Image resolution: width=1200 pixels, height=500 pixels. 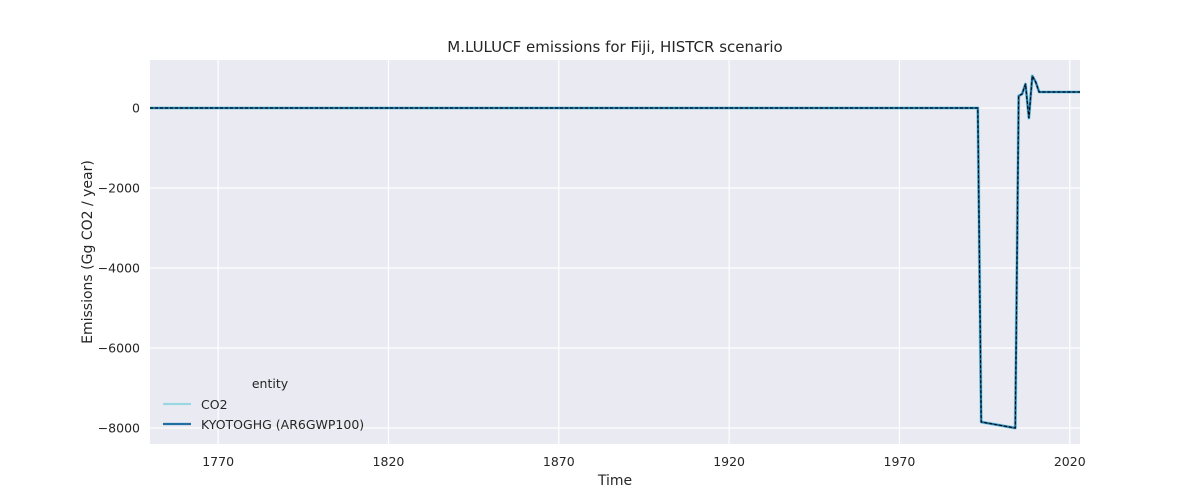 I want to click on x-axis-label: Time, so click(x=614, y=481).